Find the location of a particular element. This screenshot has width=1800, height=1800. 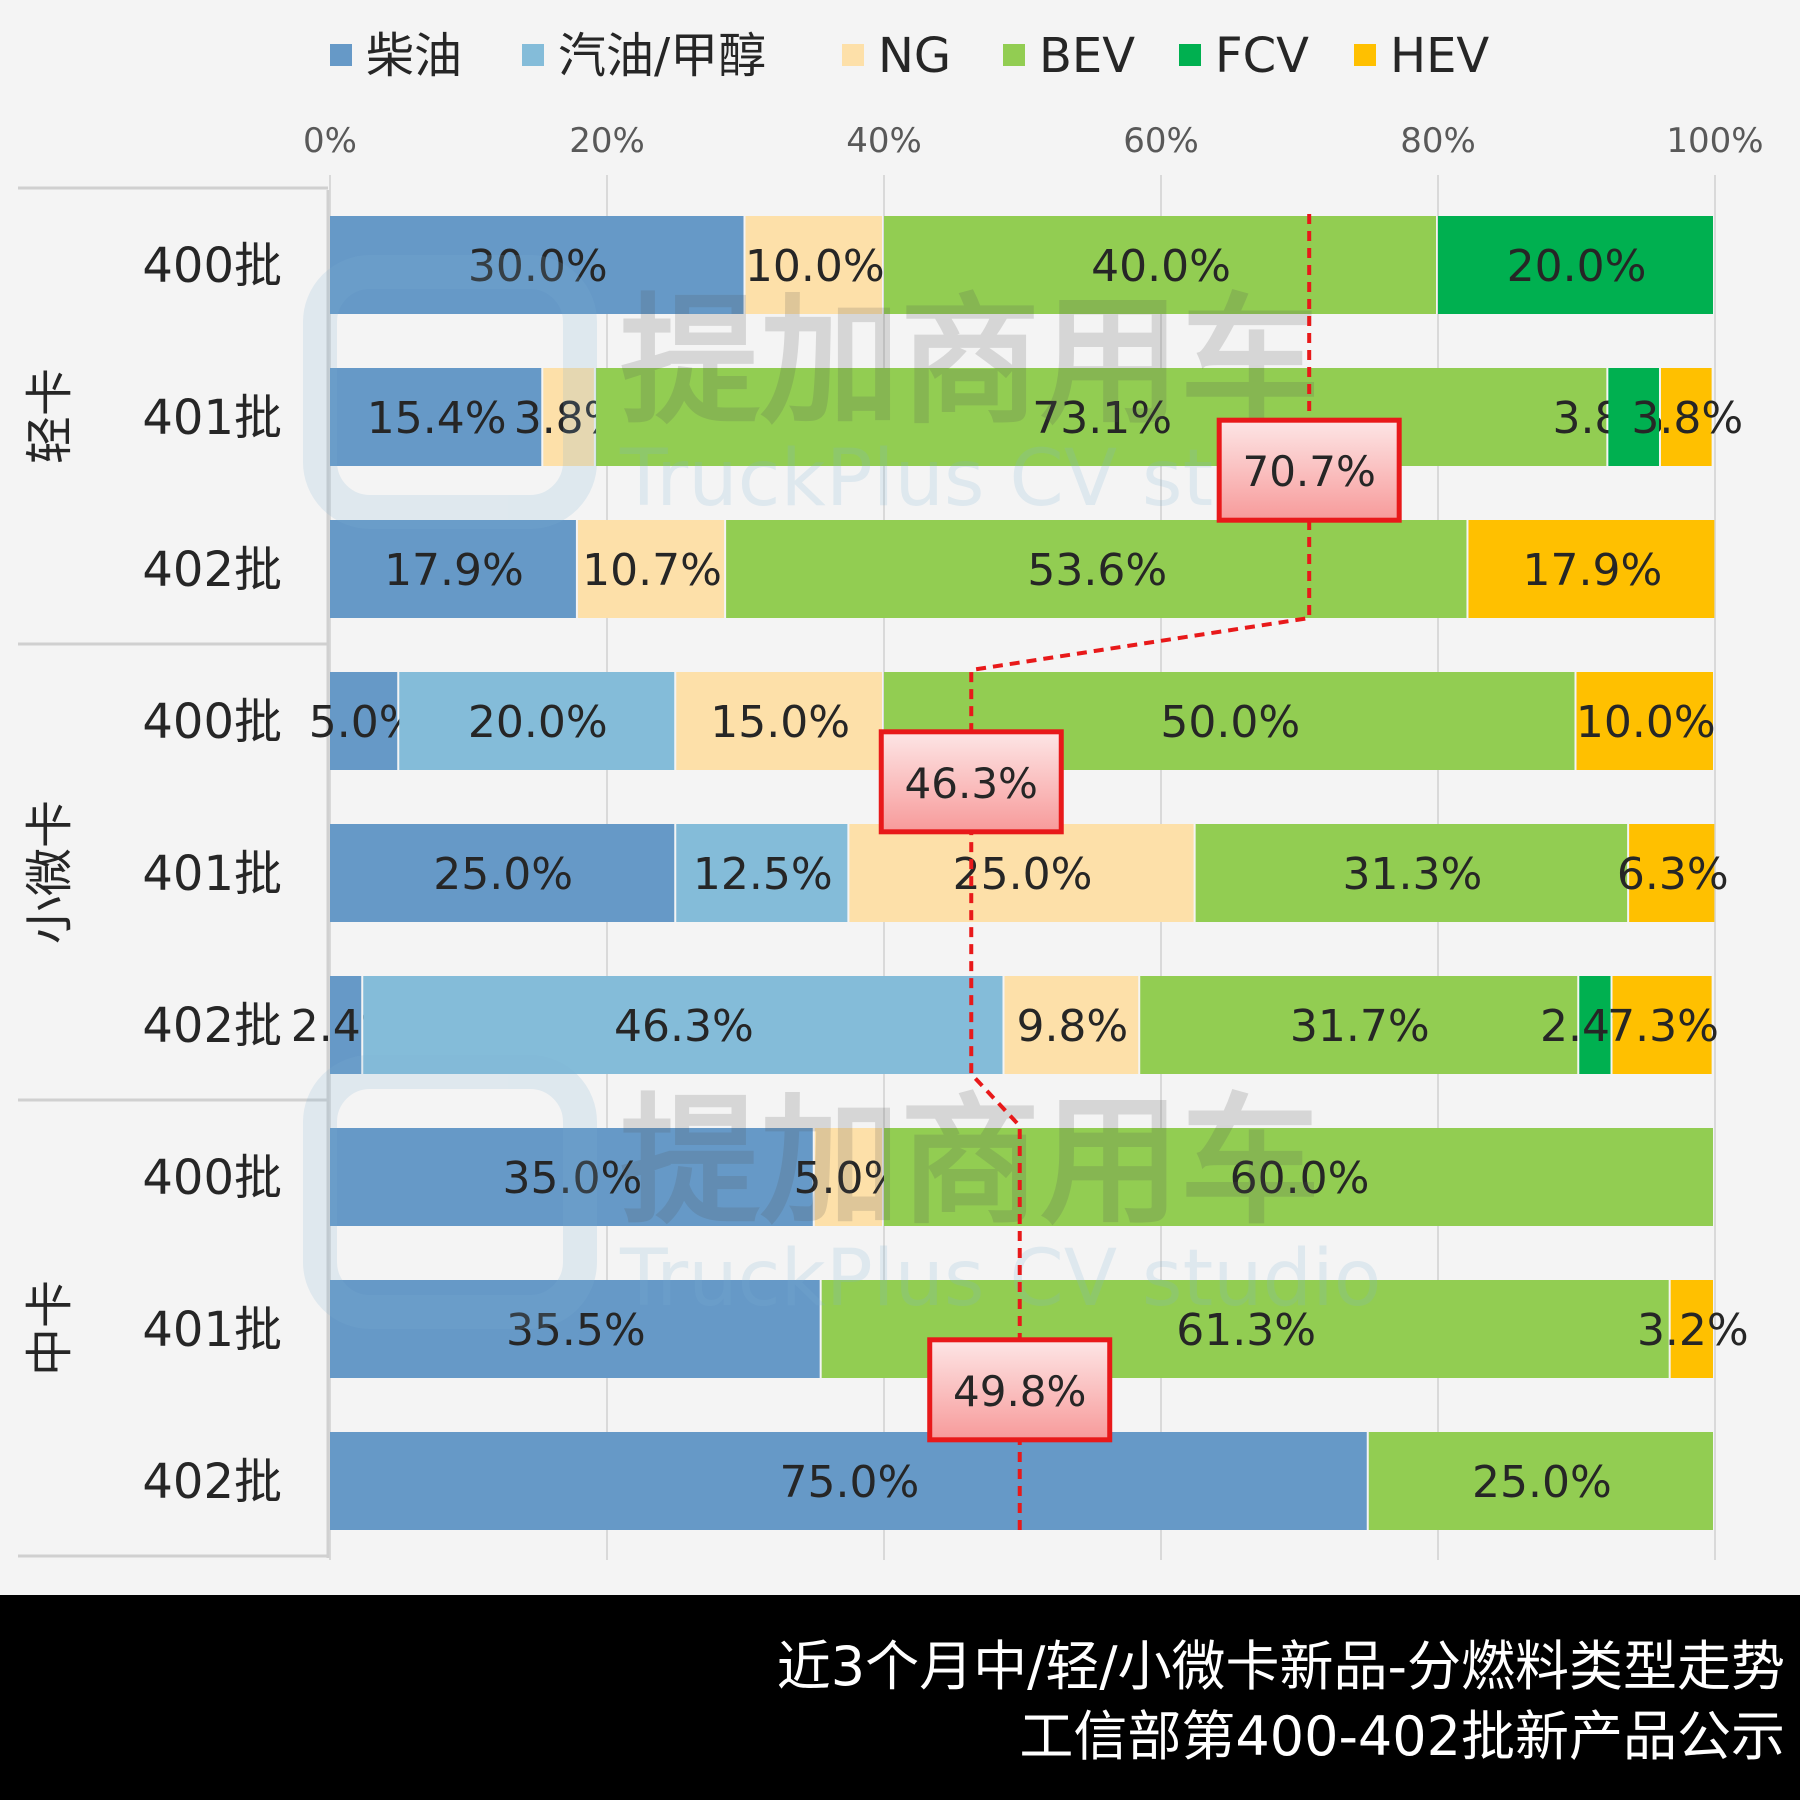

data-label: 15.4% is located at coordinates (437, 418).